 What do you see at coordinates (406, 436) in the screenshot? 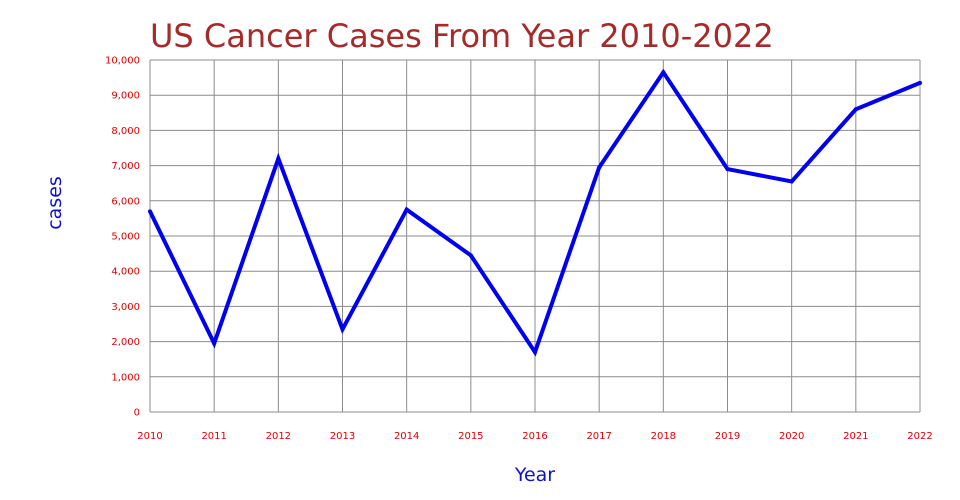
I see `x-tick-label: 2014` at bounding box center [406, 436].